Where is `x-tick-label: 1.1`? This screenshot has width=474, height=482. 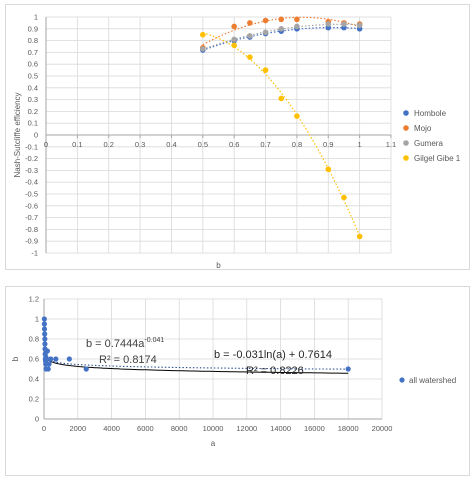
x-tick-label: 1.1 is located at coordinates (391, 144).